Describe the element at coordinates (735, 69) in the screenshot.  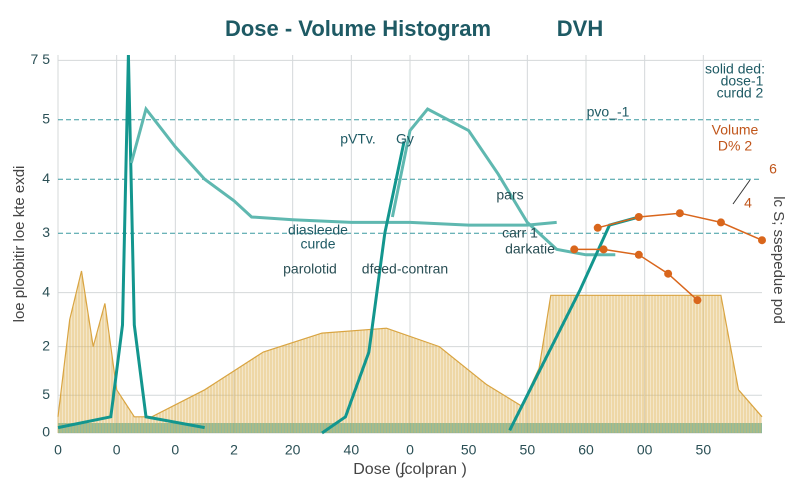
I see `annotation: solid ded:` at that location.